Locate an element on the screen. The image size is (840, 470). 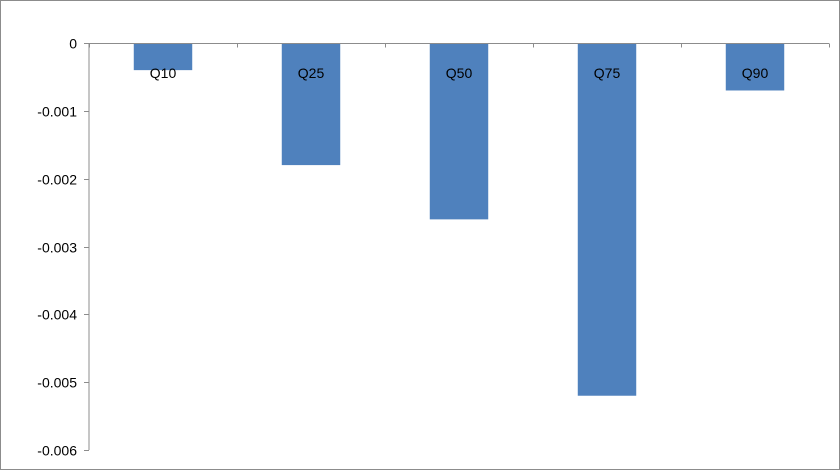
category-label-q25: Q25 is located at coordinates (311, 73).